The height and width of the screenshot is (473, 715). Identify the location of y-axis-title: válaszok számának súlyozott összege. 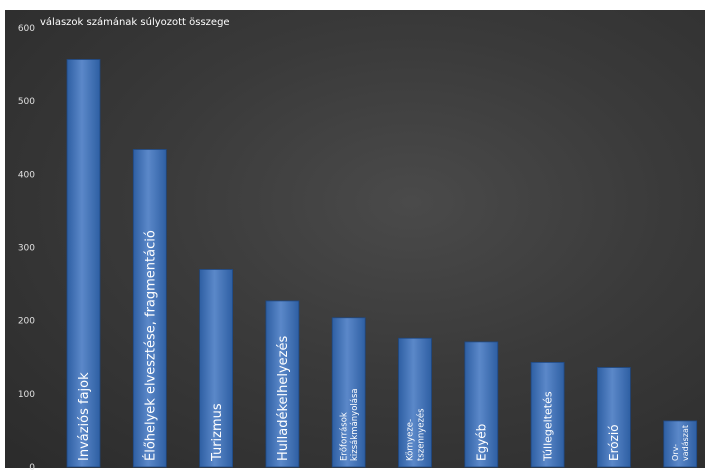
(135, 22).